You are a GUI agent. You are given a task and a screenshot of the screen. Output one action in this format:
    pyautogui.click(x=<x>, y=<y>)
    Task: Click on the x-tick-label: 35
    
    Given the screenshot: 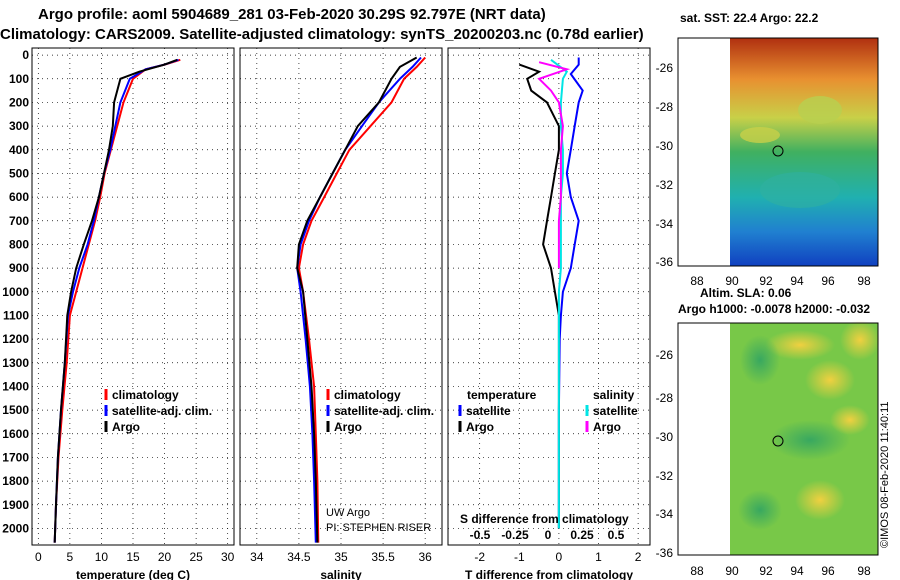 What is the action you would take?
    pyautogui.click(x=341, y=557)
    